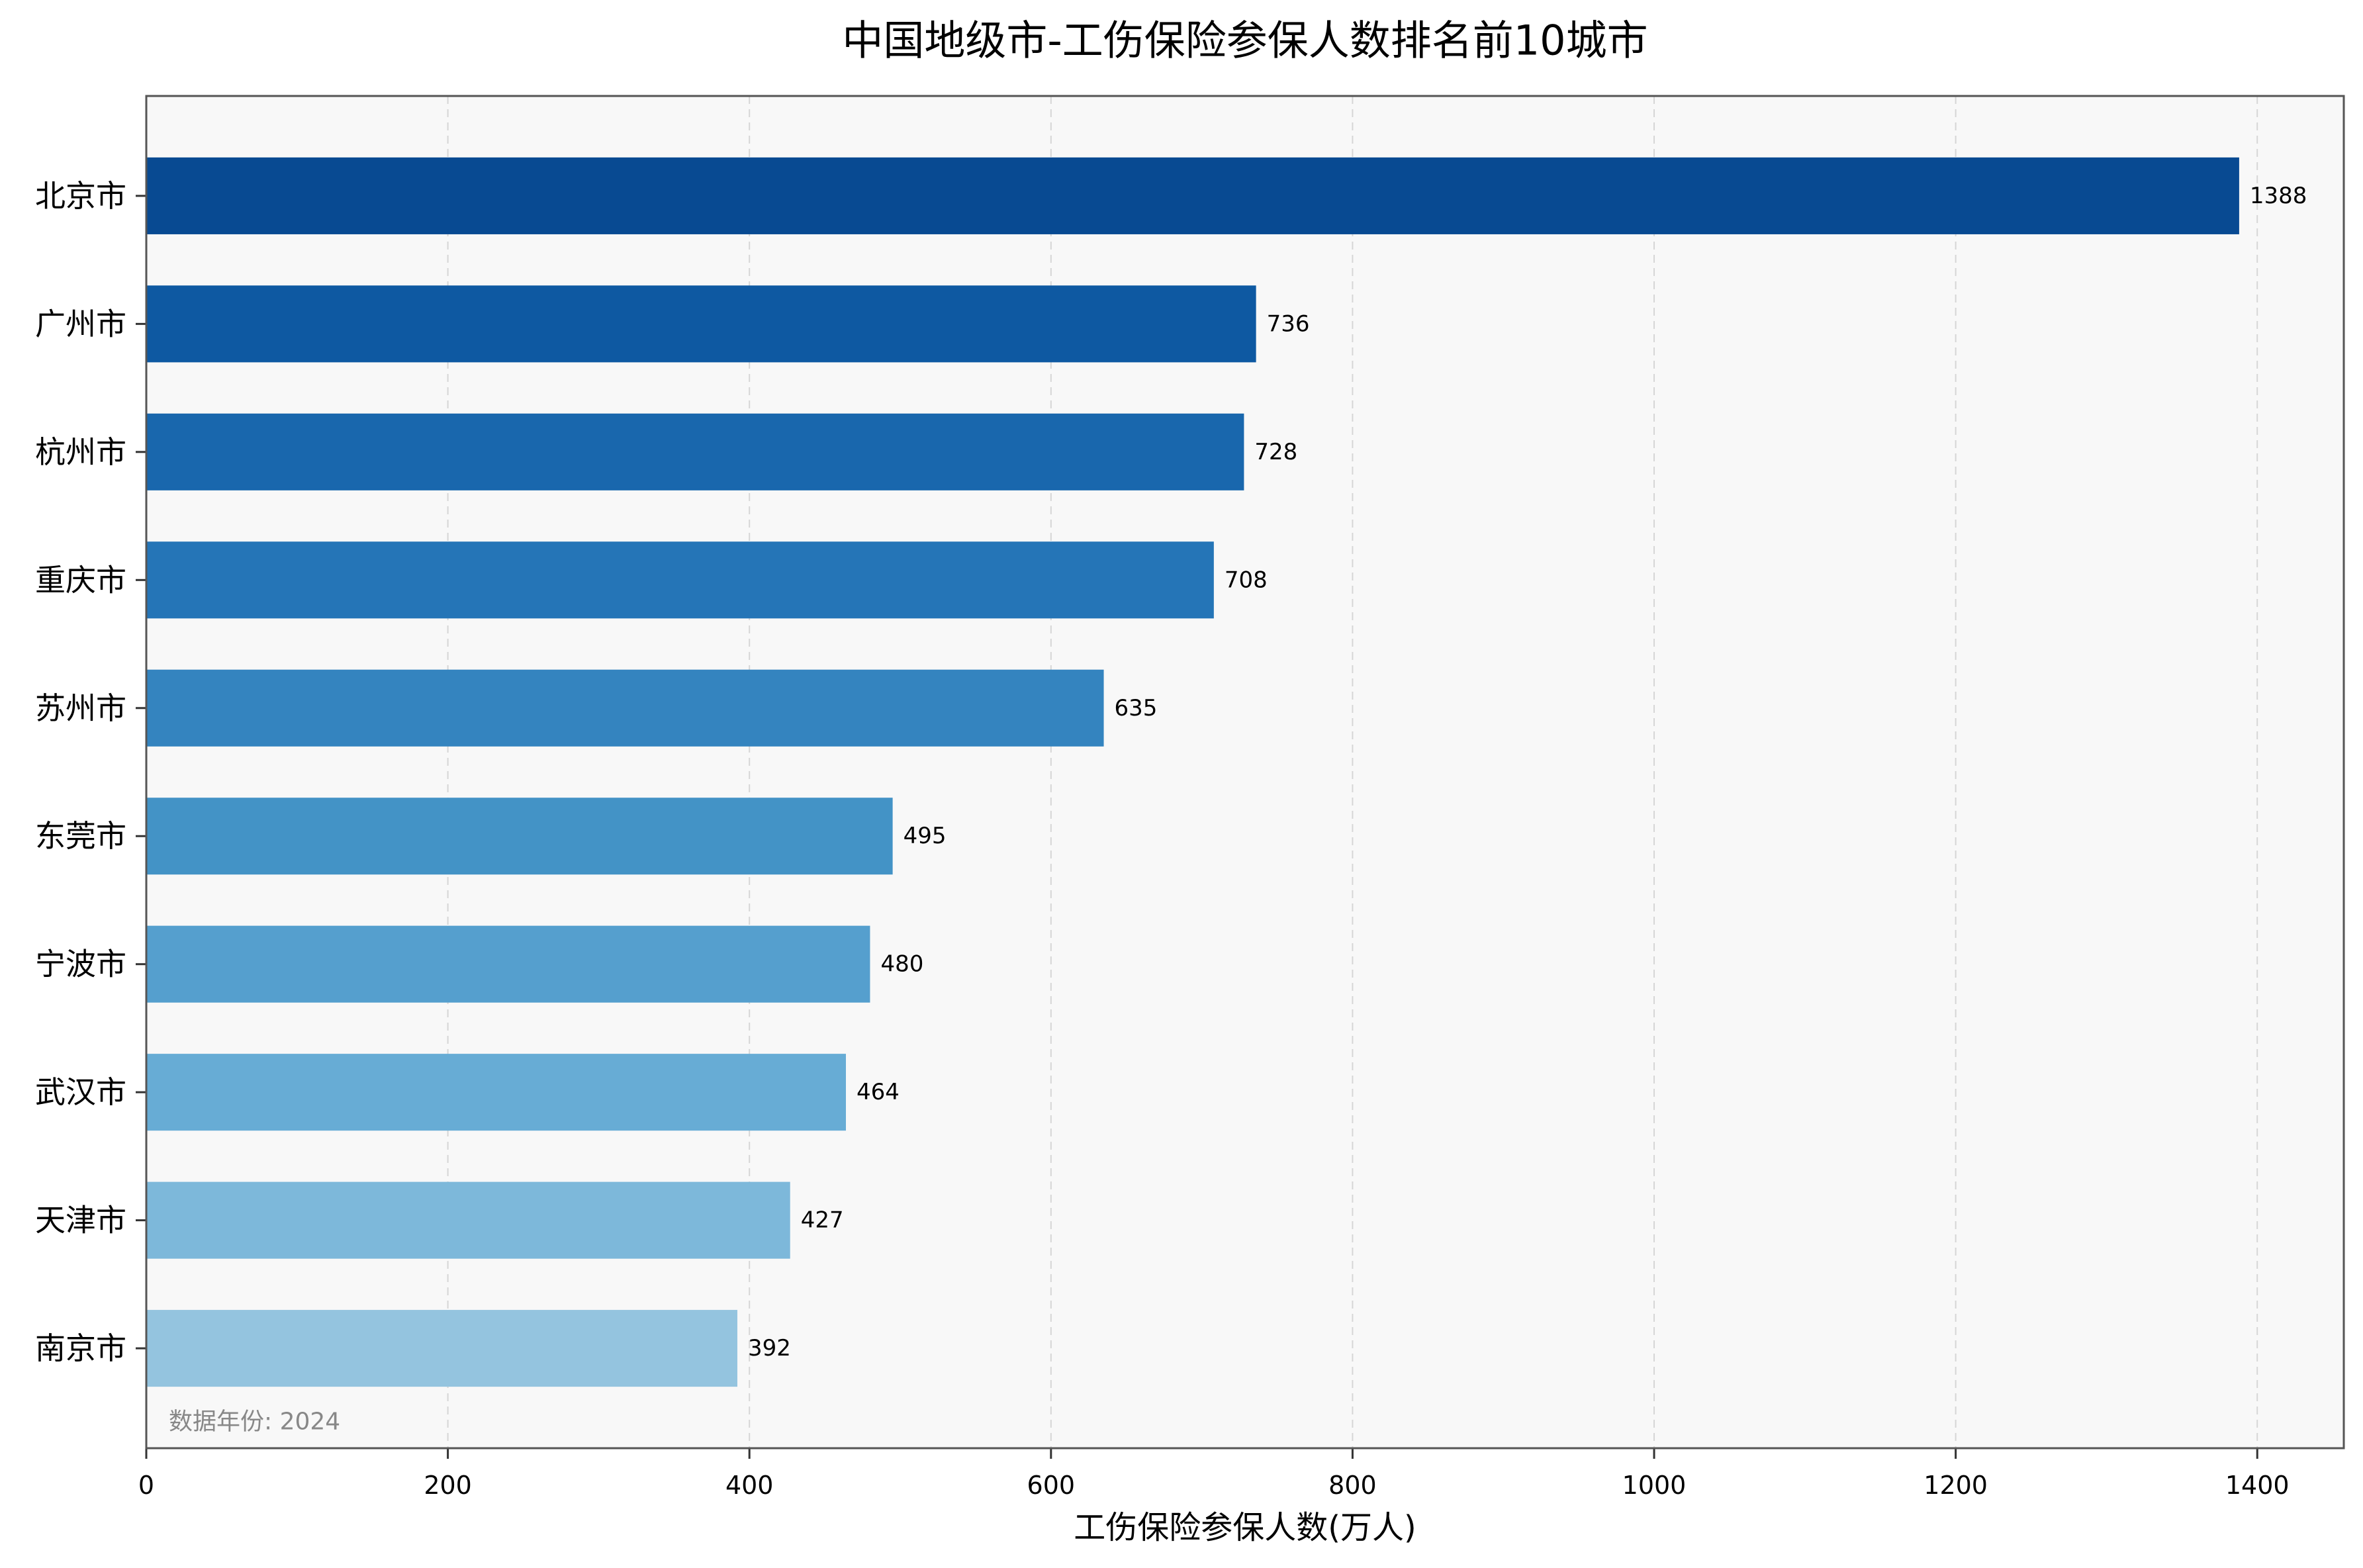 Image resolution: width=2363 pixels, height=1568 pixels. I want to click on value-label-rank-9: 427, so click(822, 1220).